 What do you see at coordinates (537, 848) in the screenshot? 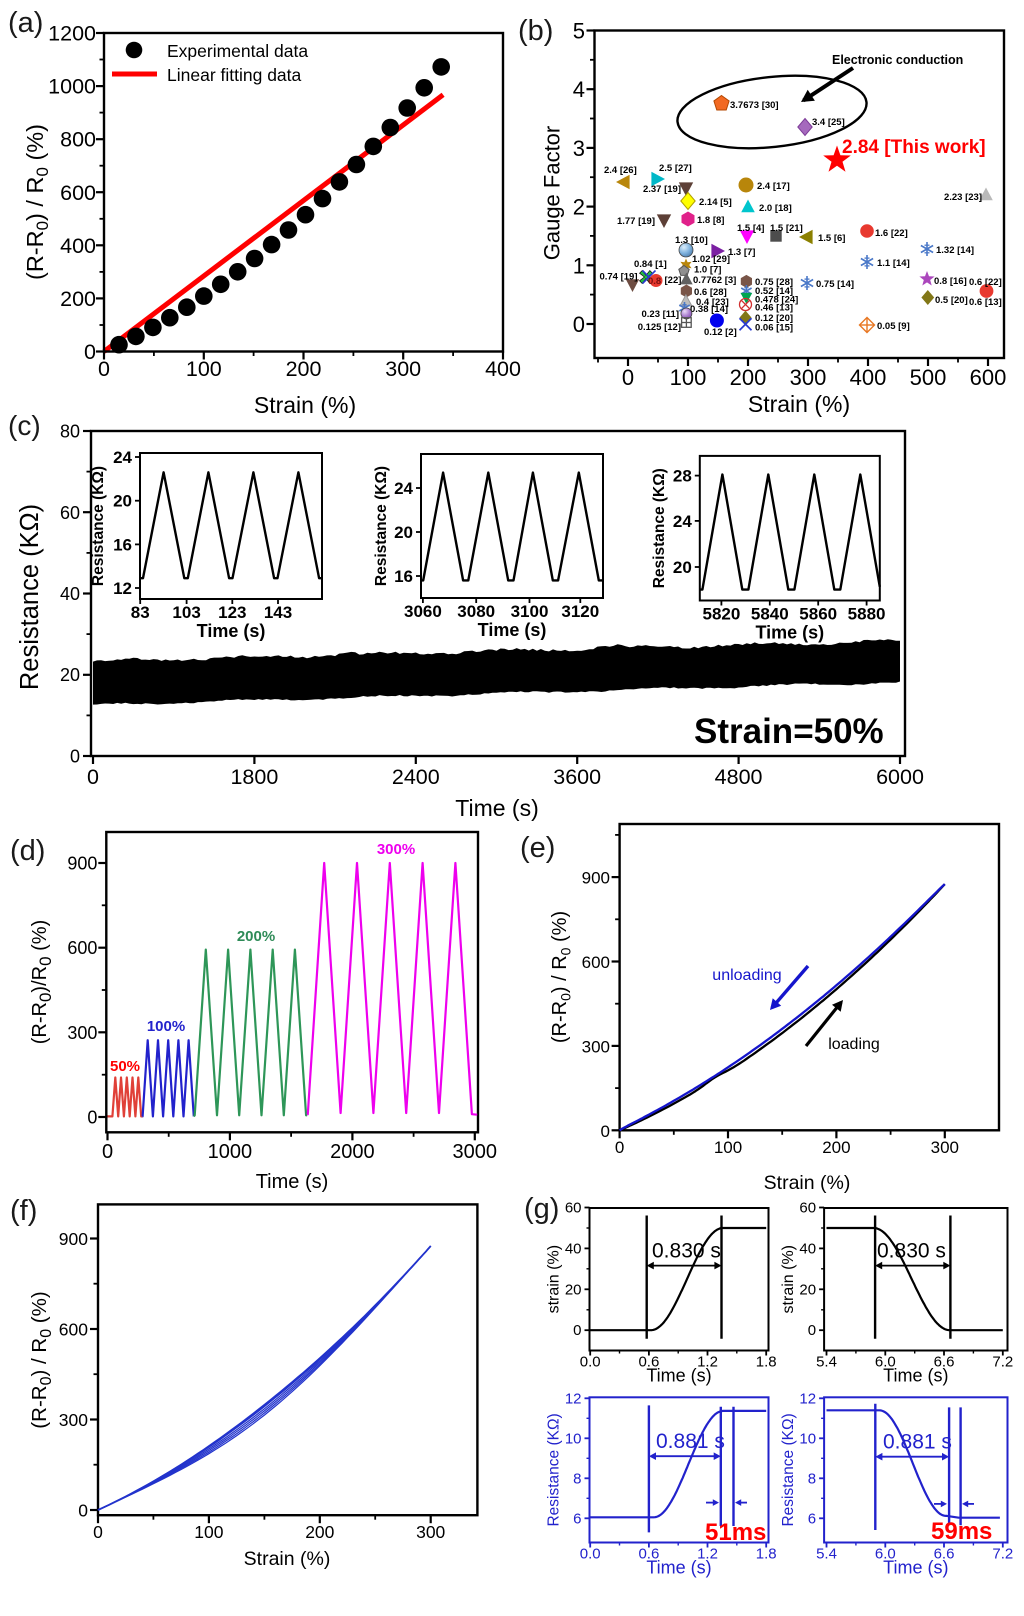
I see `svg-text: (e)` at bounding box center [537, 848].